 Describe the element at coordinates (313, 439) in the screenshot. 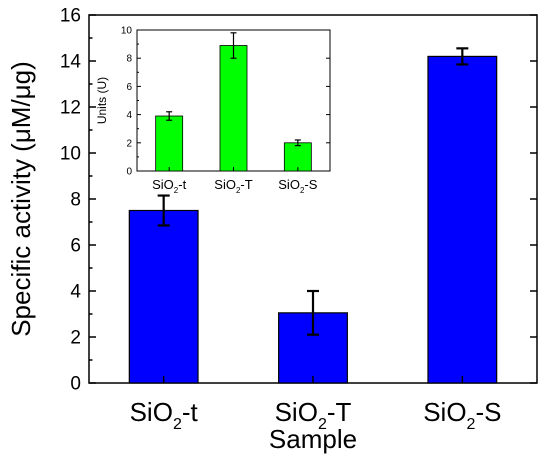

I see `undefinedx-axis-title: Sample` at that location.